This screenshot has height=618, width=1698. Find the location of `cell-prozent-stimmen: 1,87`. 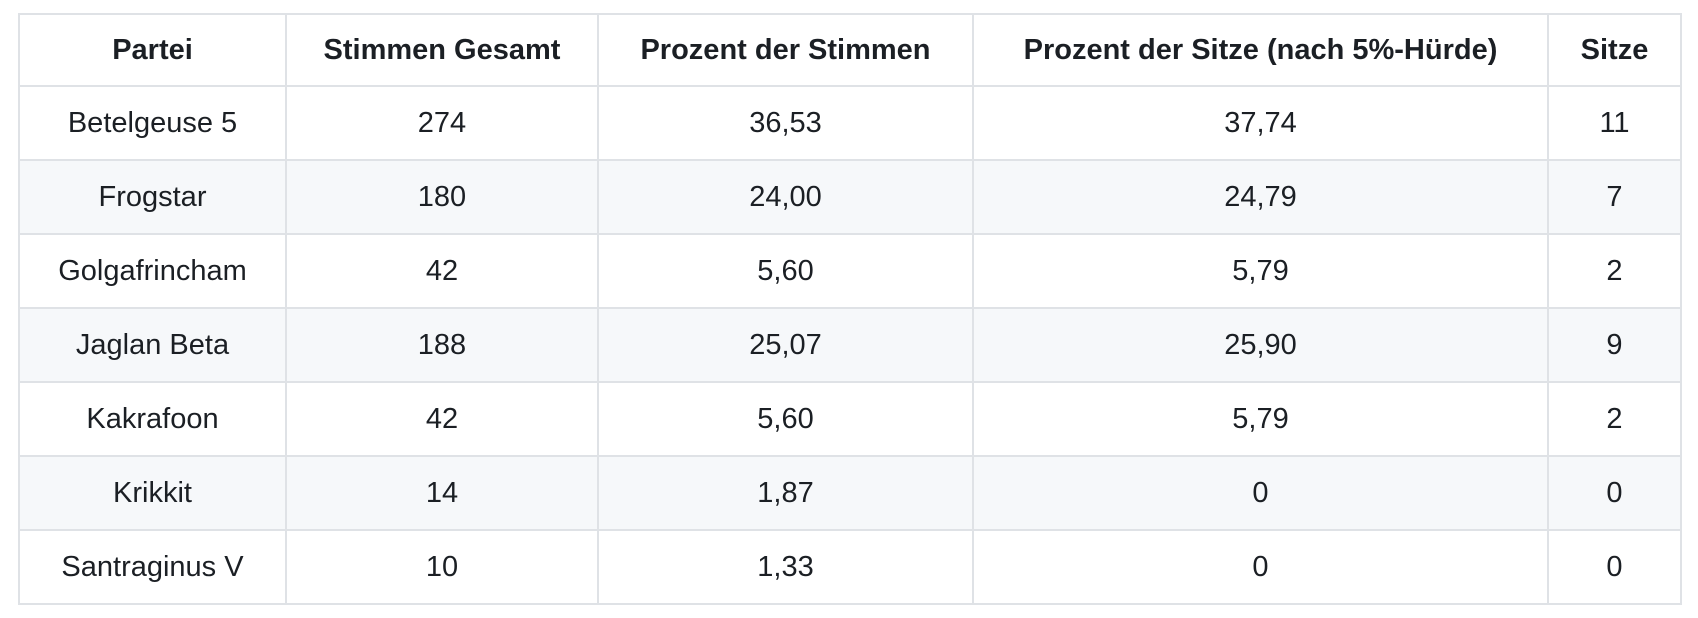

cell-prozent-stimmen: 1,87 is located at coordinates (785, 493).